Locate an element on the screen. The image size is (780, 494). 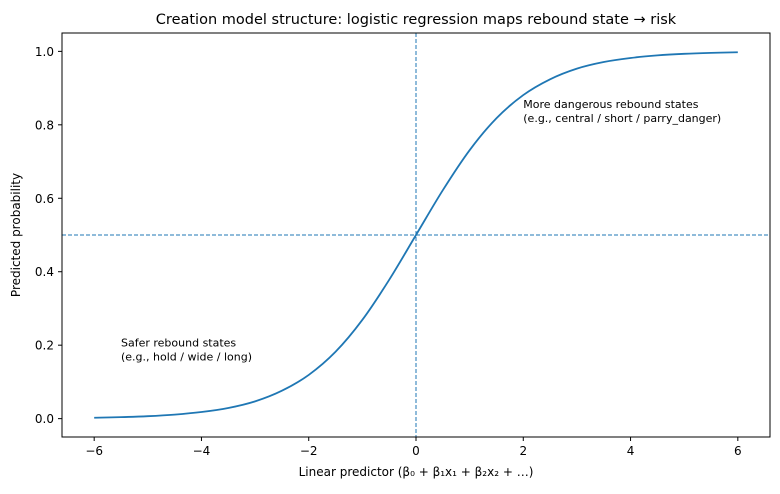
annotation-text: More dangerous rebound states is located at coordinates (610, 104).